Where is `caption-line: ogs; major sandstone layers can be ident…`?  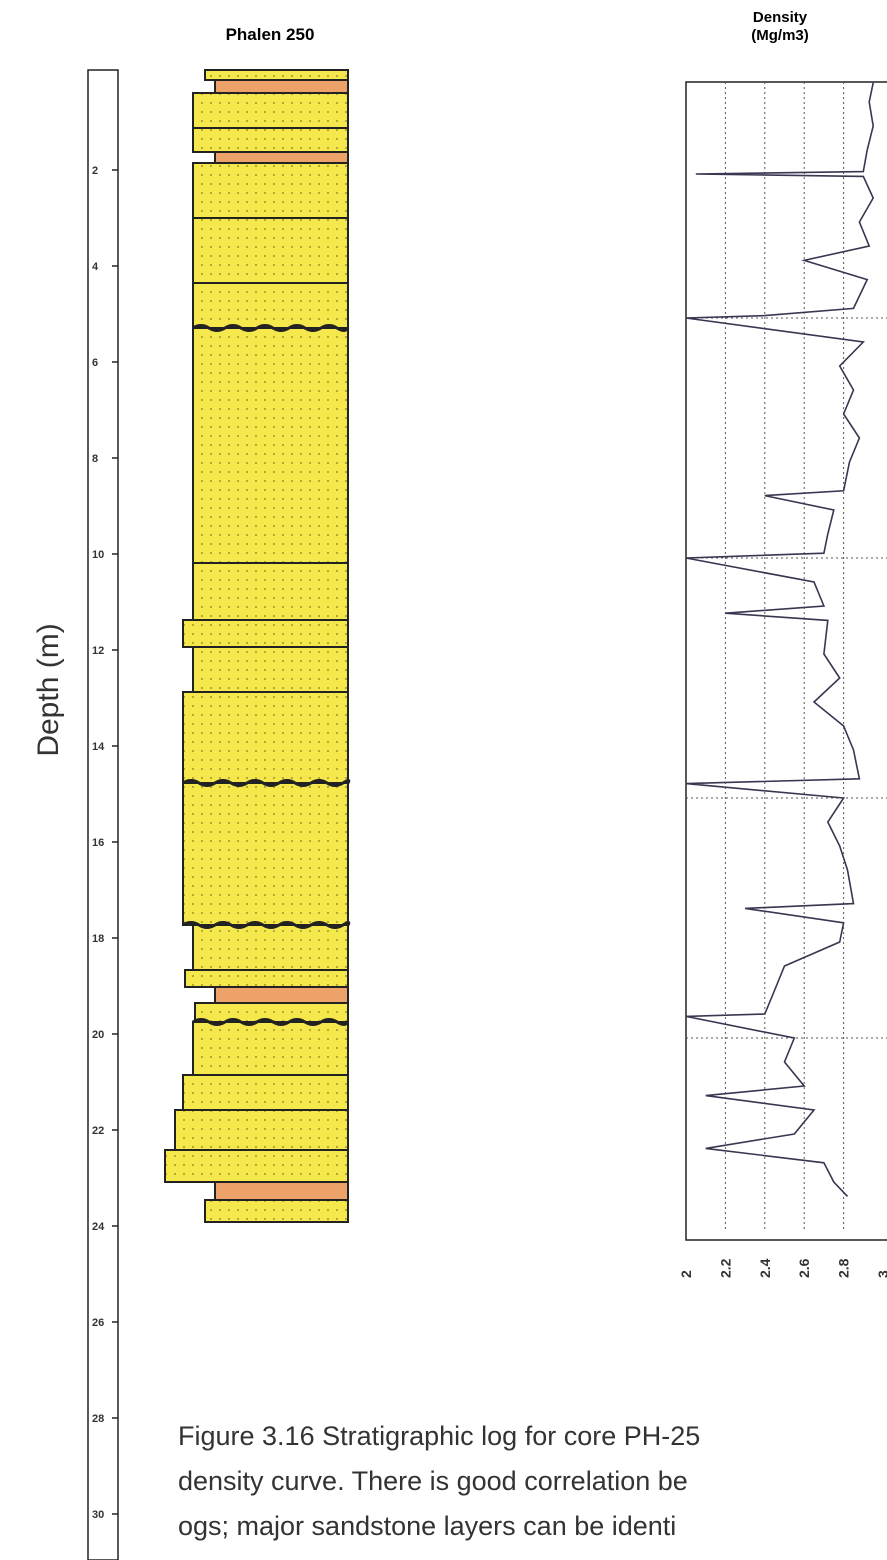
caption-line: ogs; major sandstone layers can be ident… is located at coordinates (427, 1526).